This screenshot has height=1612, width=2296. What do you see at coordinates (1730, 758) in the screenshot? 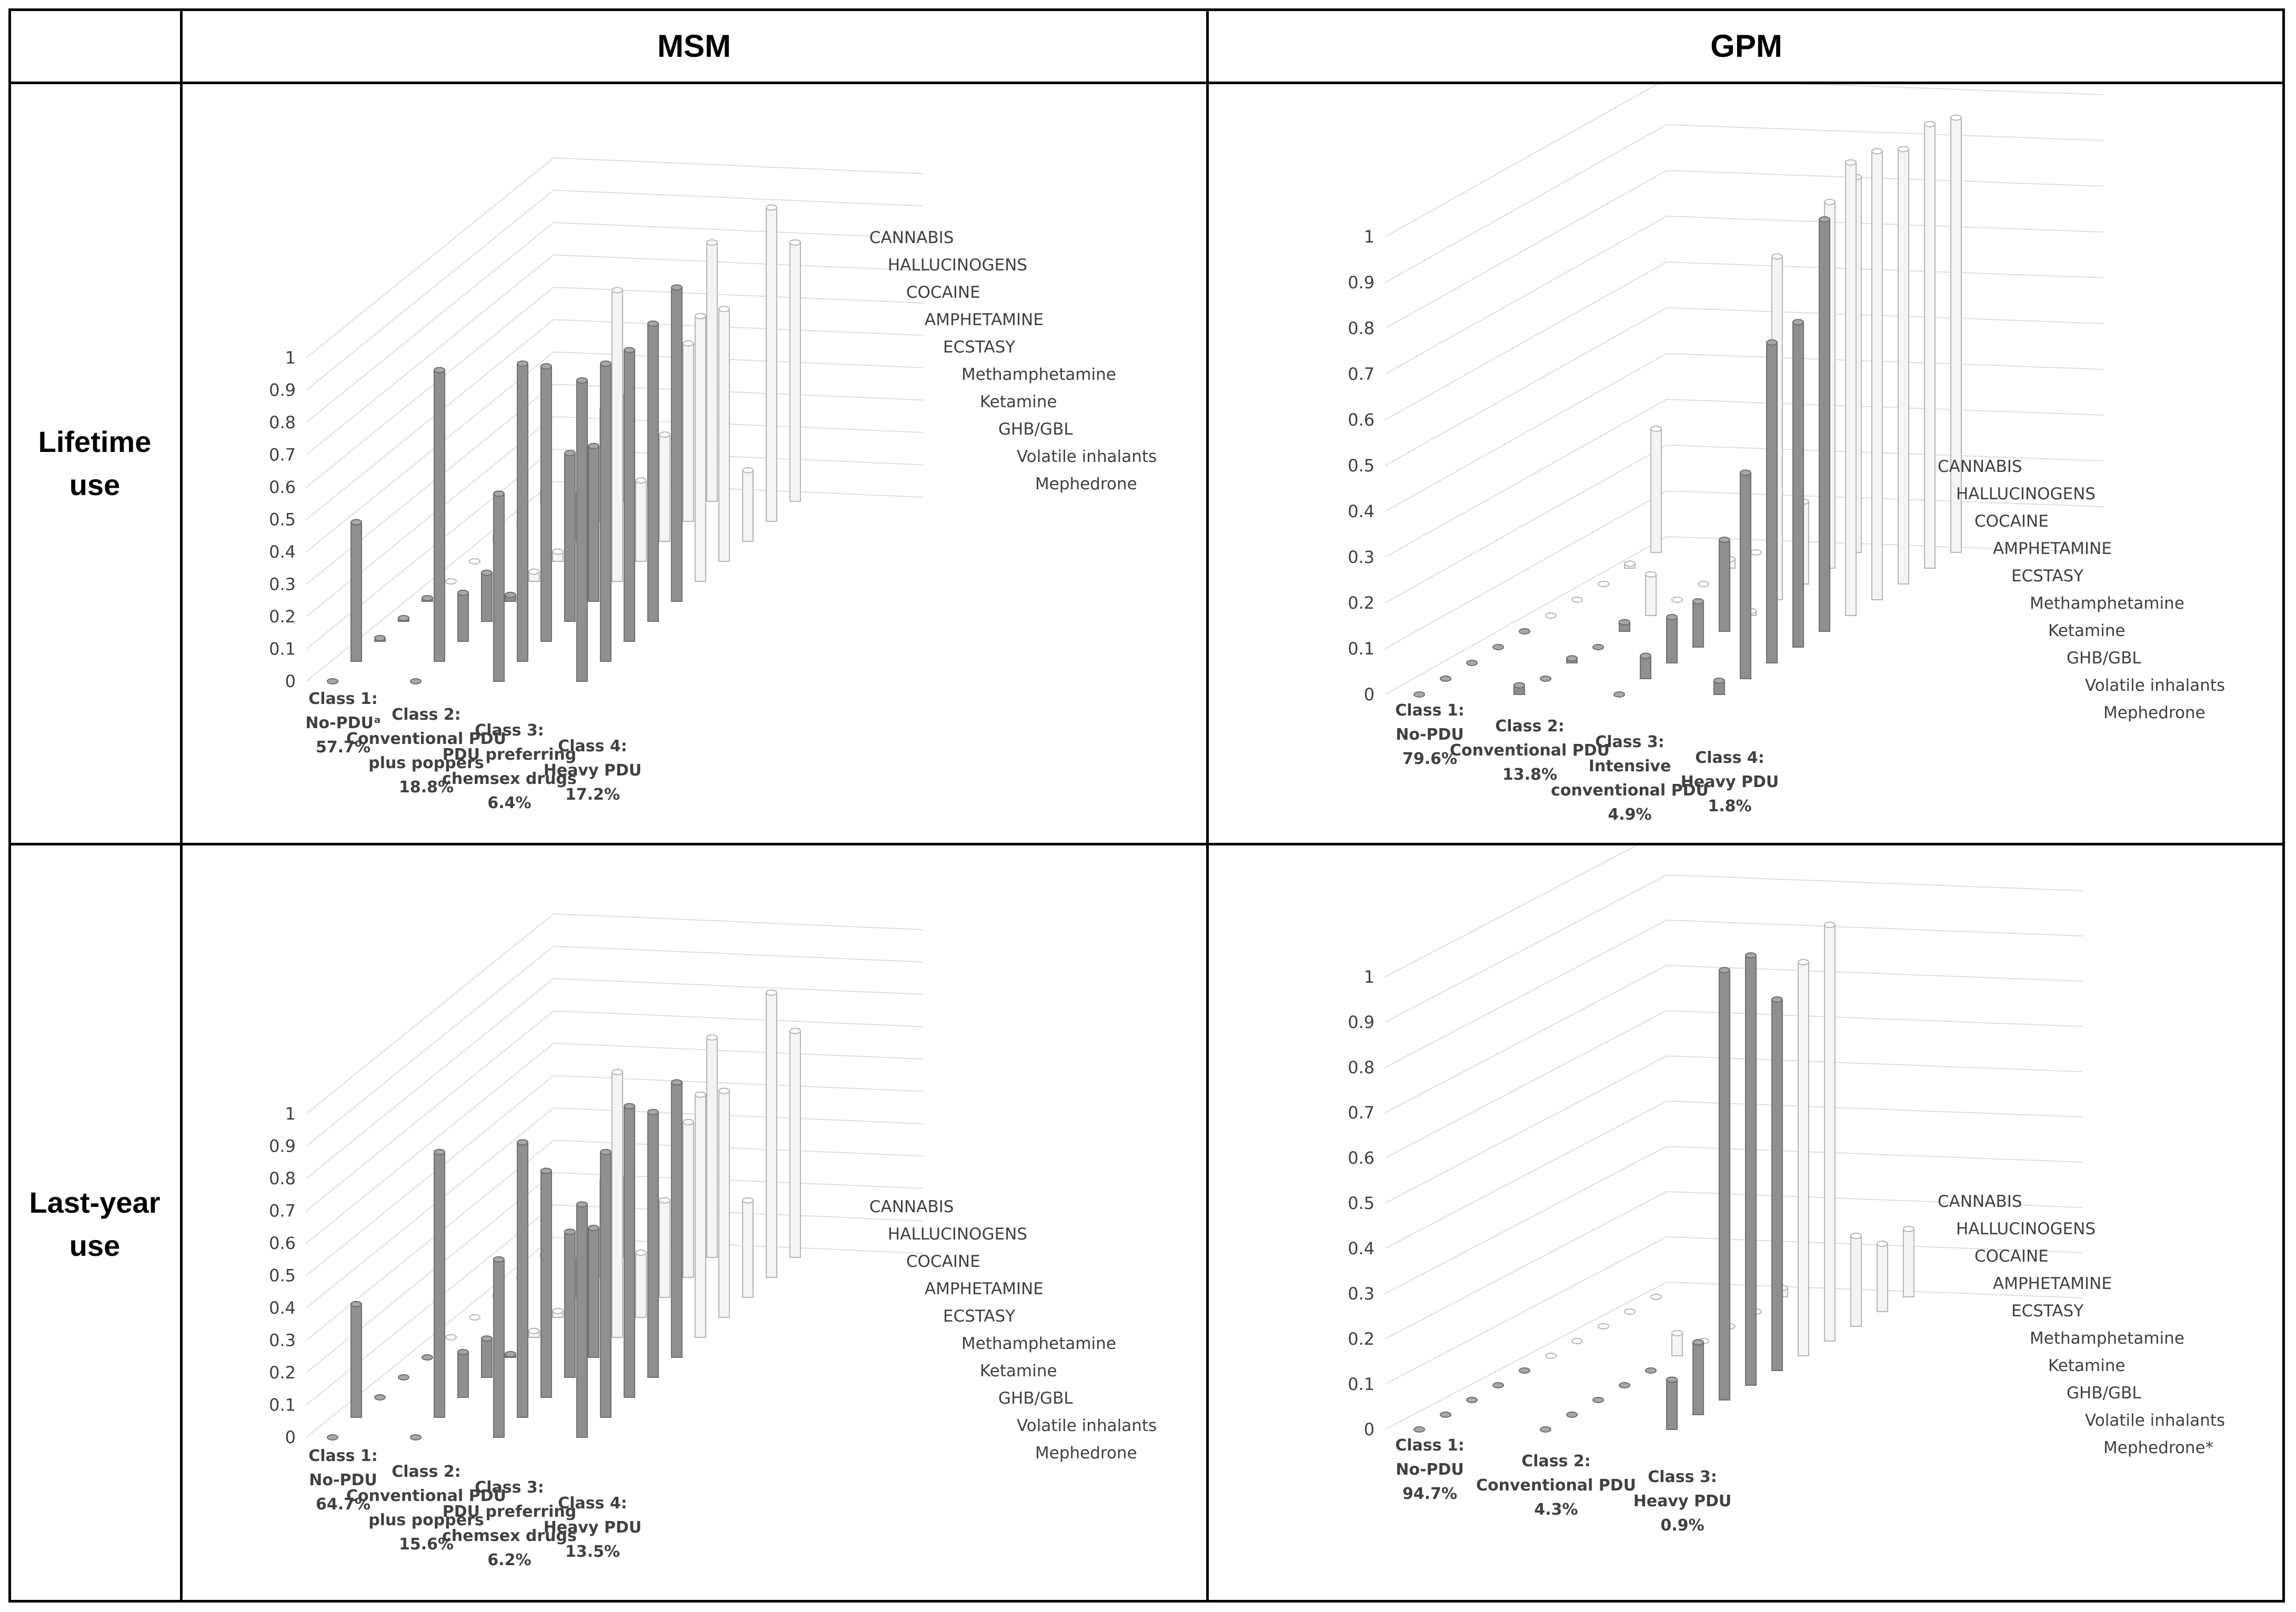
I see `category-label-line: Class 4:` at bounding box center [1730, 758].